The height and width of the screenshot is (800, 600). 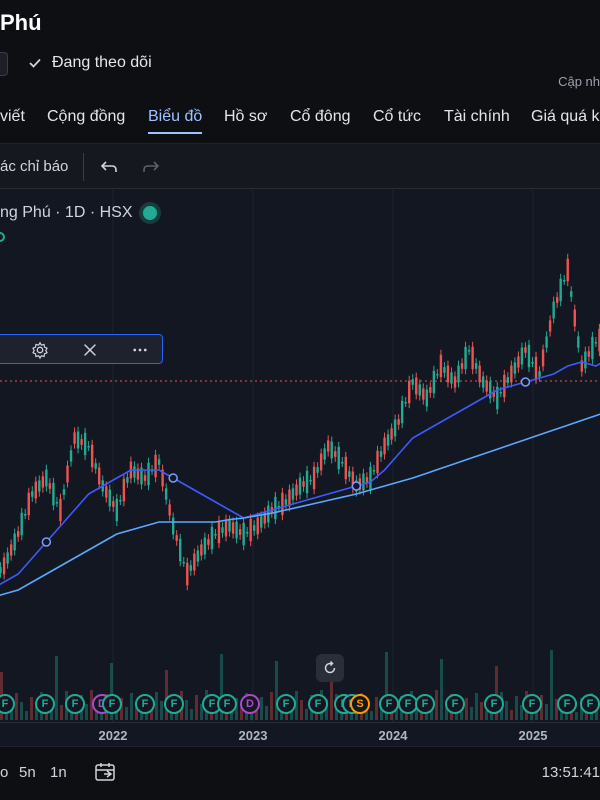 What do you see at coordinates (4, 772) in the screenshot?
I see `range-button-partial: o` at bounding box center [4, 772].